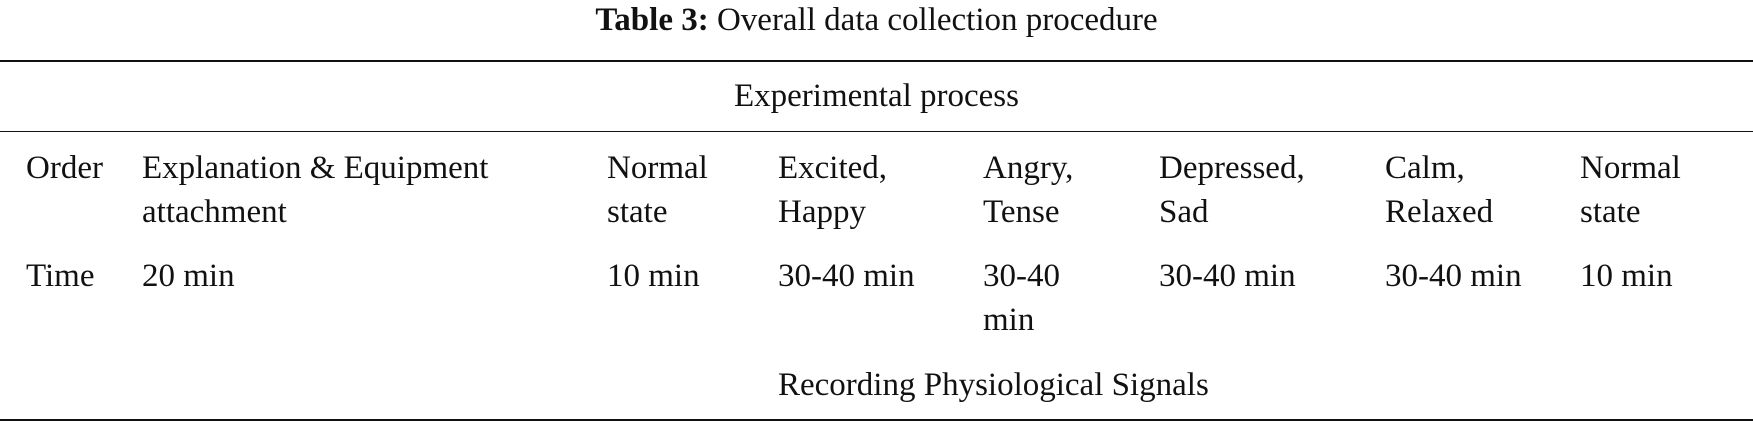  Describe the element at coordinates (993, 385) in the screenshot. I see `recording-span-label: Recording Physiological Signals` at that location.